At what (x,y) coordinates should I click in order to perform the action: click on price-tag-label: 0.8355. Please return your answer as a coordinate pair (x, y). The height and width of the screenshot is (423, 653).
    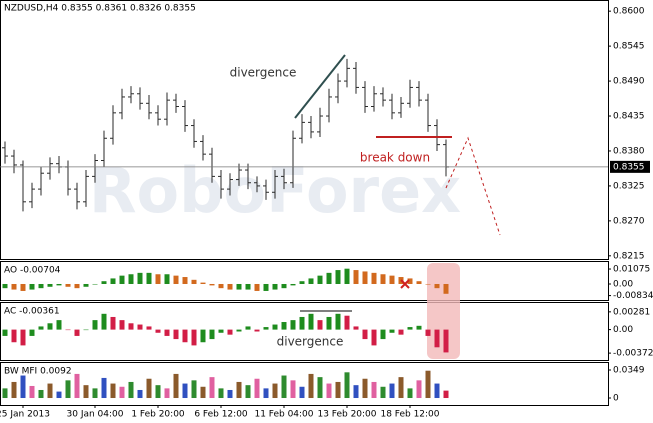
    Looking at the image, I should click on (629, 167).